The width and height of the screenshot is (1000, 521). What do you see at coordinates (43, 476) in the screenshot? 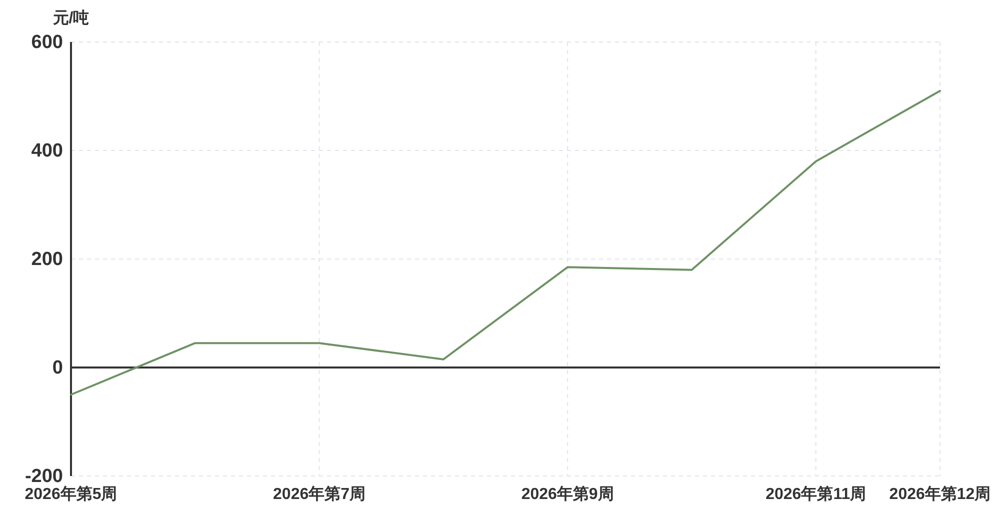
I see `y-tick: -200` at bounding box center [43, 476].